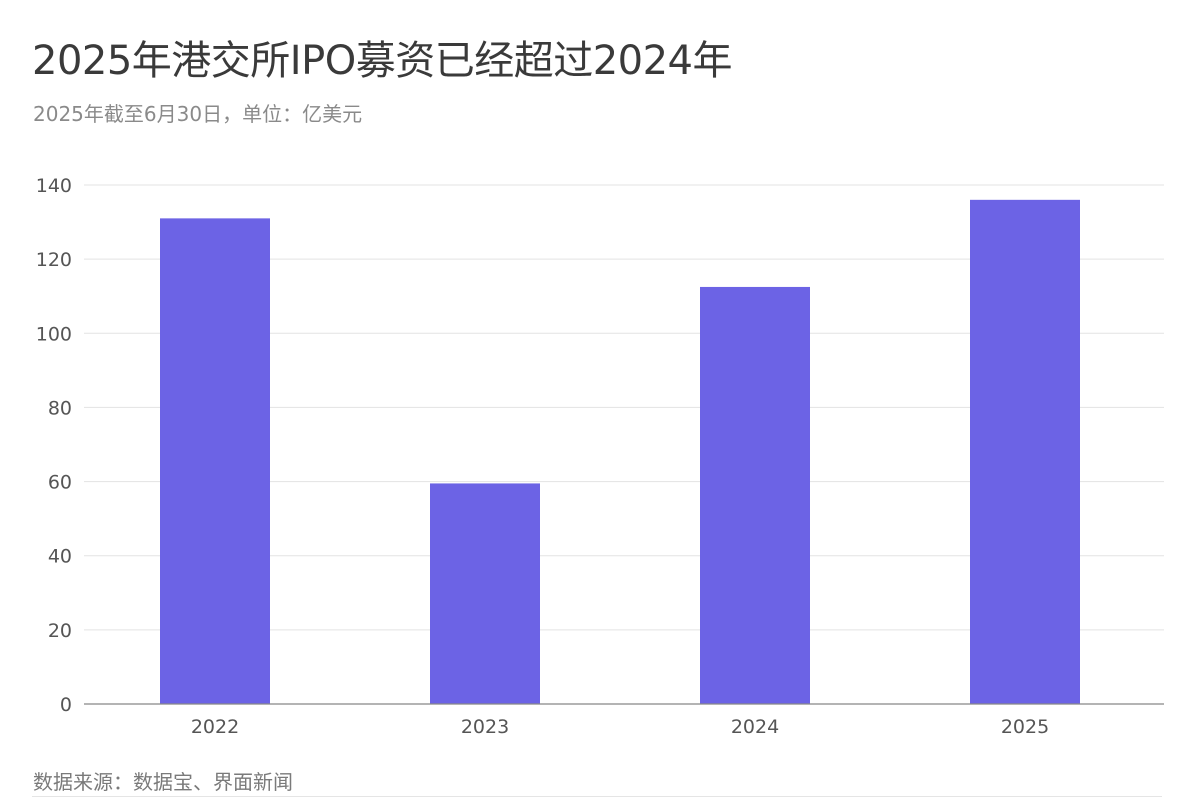 The width and height of the screenshot is (1193, 798). Describe the element at coordinates (597, 796) in the screenshot. I see `footer-divider` at that location.